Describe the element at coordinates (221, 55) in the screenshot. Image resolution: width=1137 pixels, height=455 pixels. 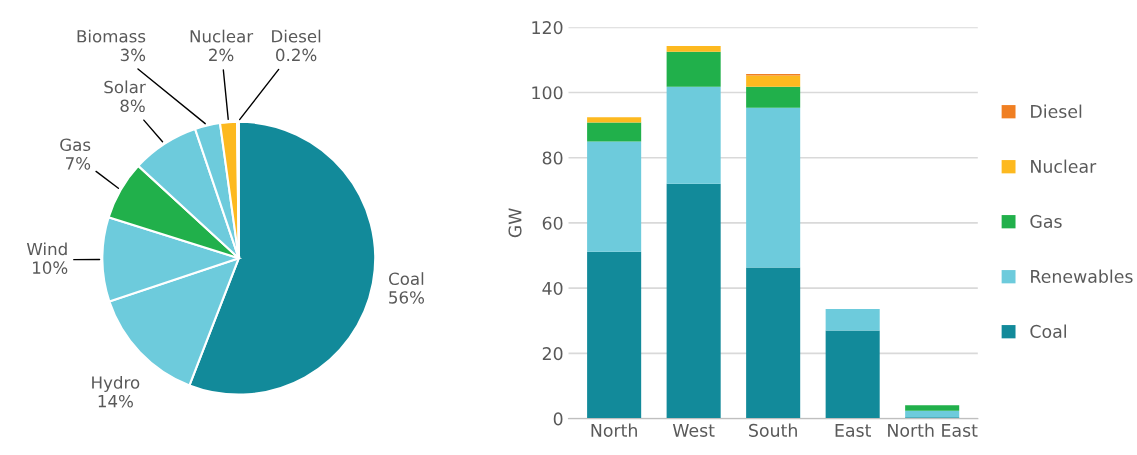
I see `data-label: 2%` at that location.